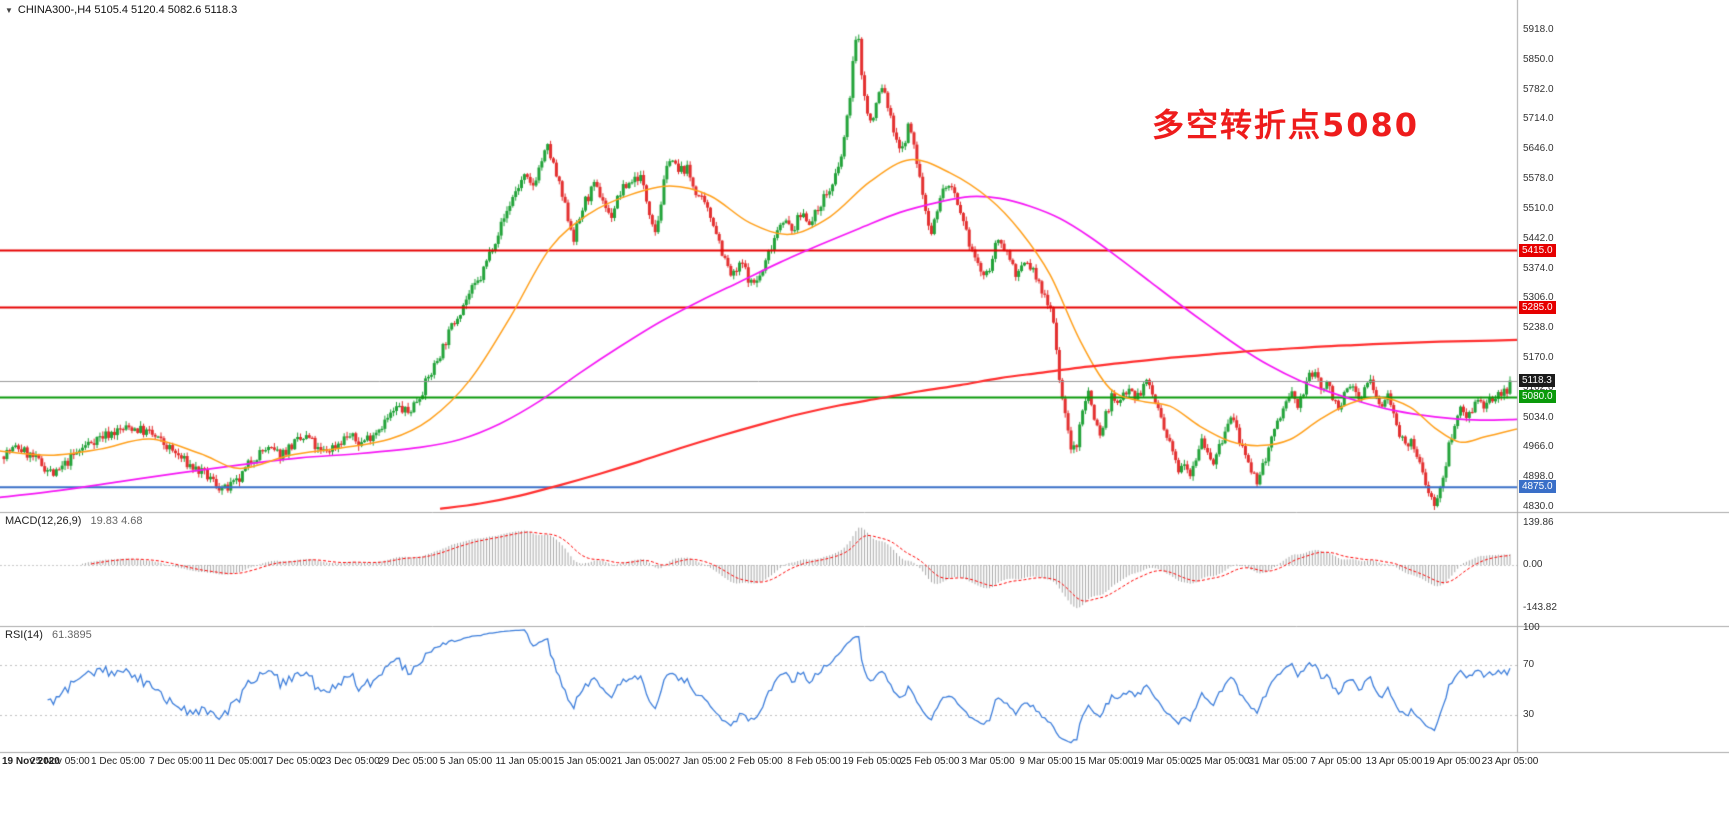 The image size is (1729, 833). What do you see at coordinates (466, 761) in the screenshot?
I see `time-axis-label: 5 Jan 05:00` at bounding box center [466, 761].